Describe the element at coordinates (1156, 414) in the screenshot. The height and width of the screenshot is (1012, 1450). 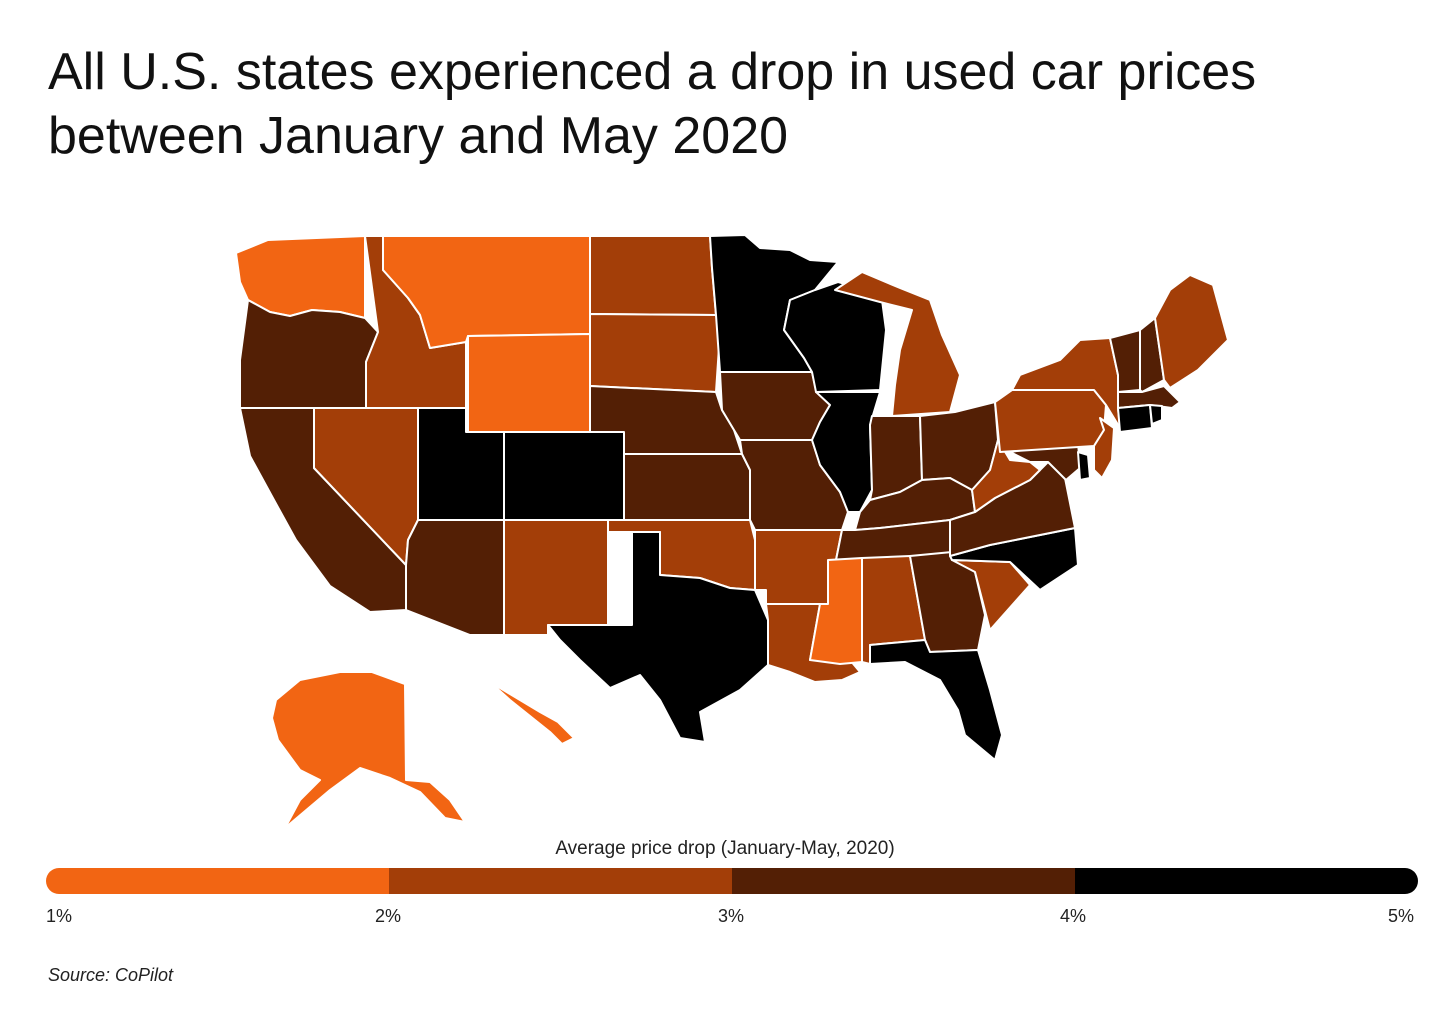
I see `state-ri` at that location.